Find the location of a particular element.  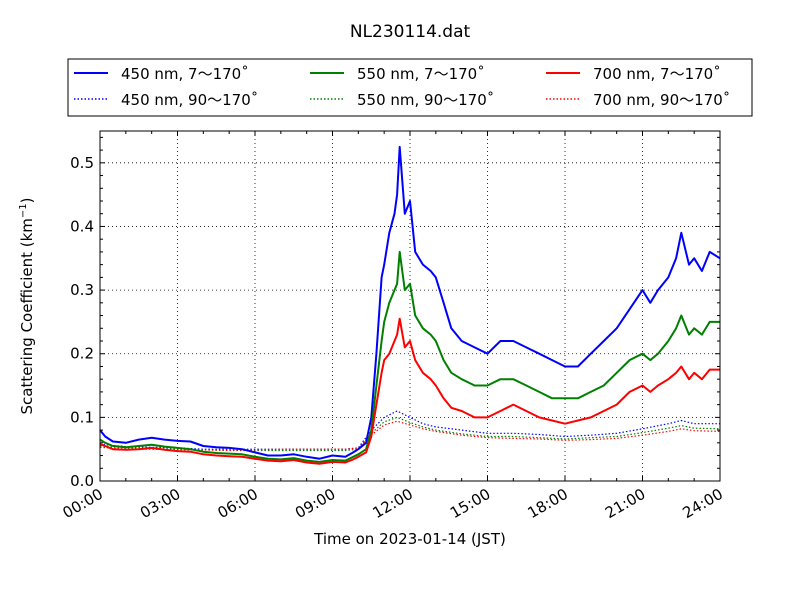

legend-entry-label: 700 nm, 7～170˚ is located at coordinates (657, 74).